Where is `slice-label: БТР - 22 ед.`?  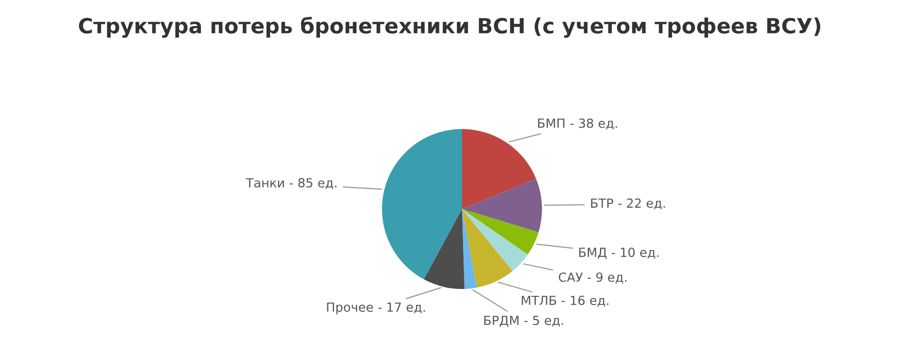
slice-label: БТР - 22 ед. is located at coordinates (628, 204).